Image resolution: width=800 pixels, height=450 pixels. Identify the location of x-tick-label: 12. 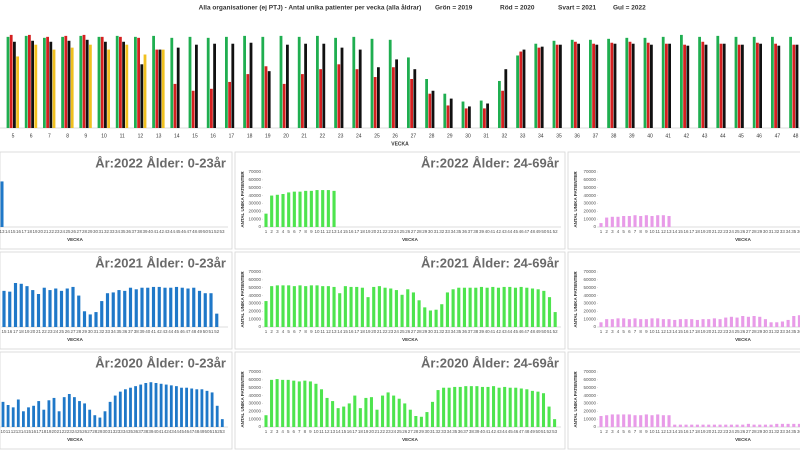
(329, 331).